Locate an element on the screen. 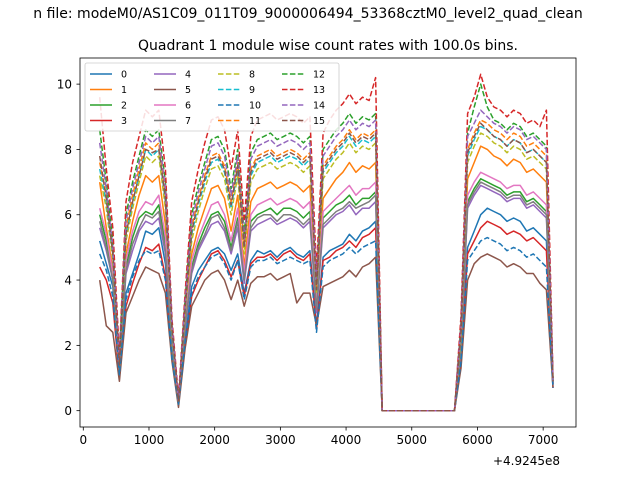 The image size is (640, 480). x-tick-label-7000: 7000 is located at coordinates (543, 440).